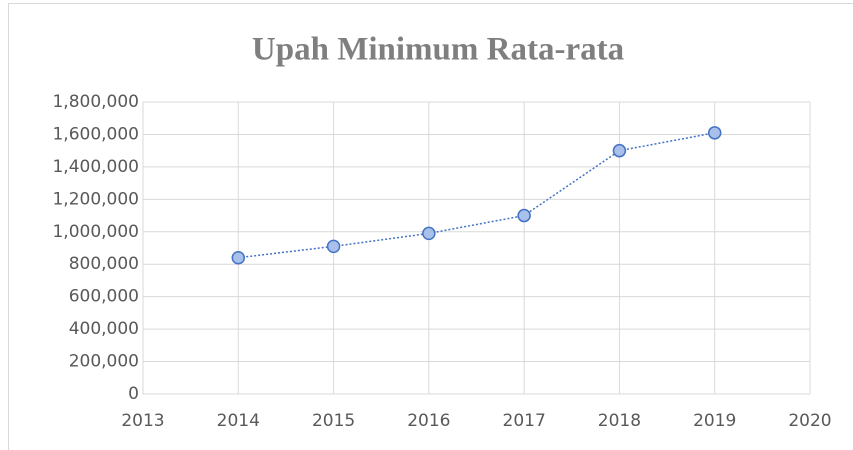 The width and height of the screenshot is (853, 450). I want to click on y-tick-label: 1,800,000, so click(95, 102).